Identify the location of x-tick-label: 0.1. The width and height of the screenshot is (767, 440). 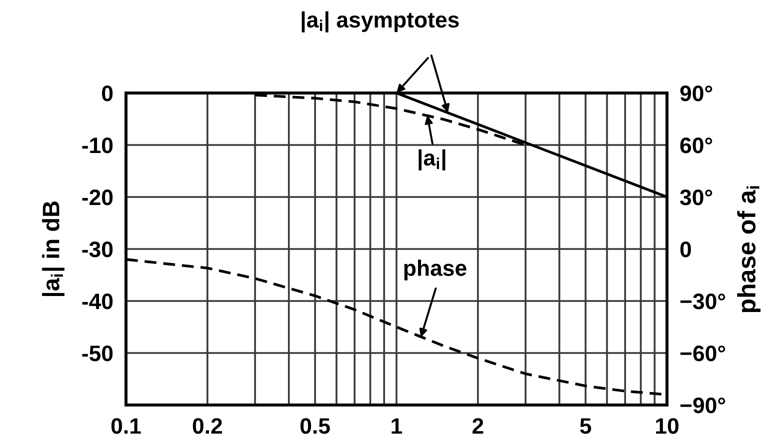
(126, 426).